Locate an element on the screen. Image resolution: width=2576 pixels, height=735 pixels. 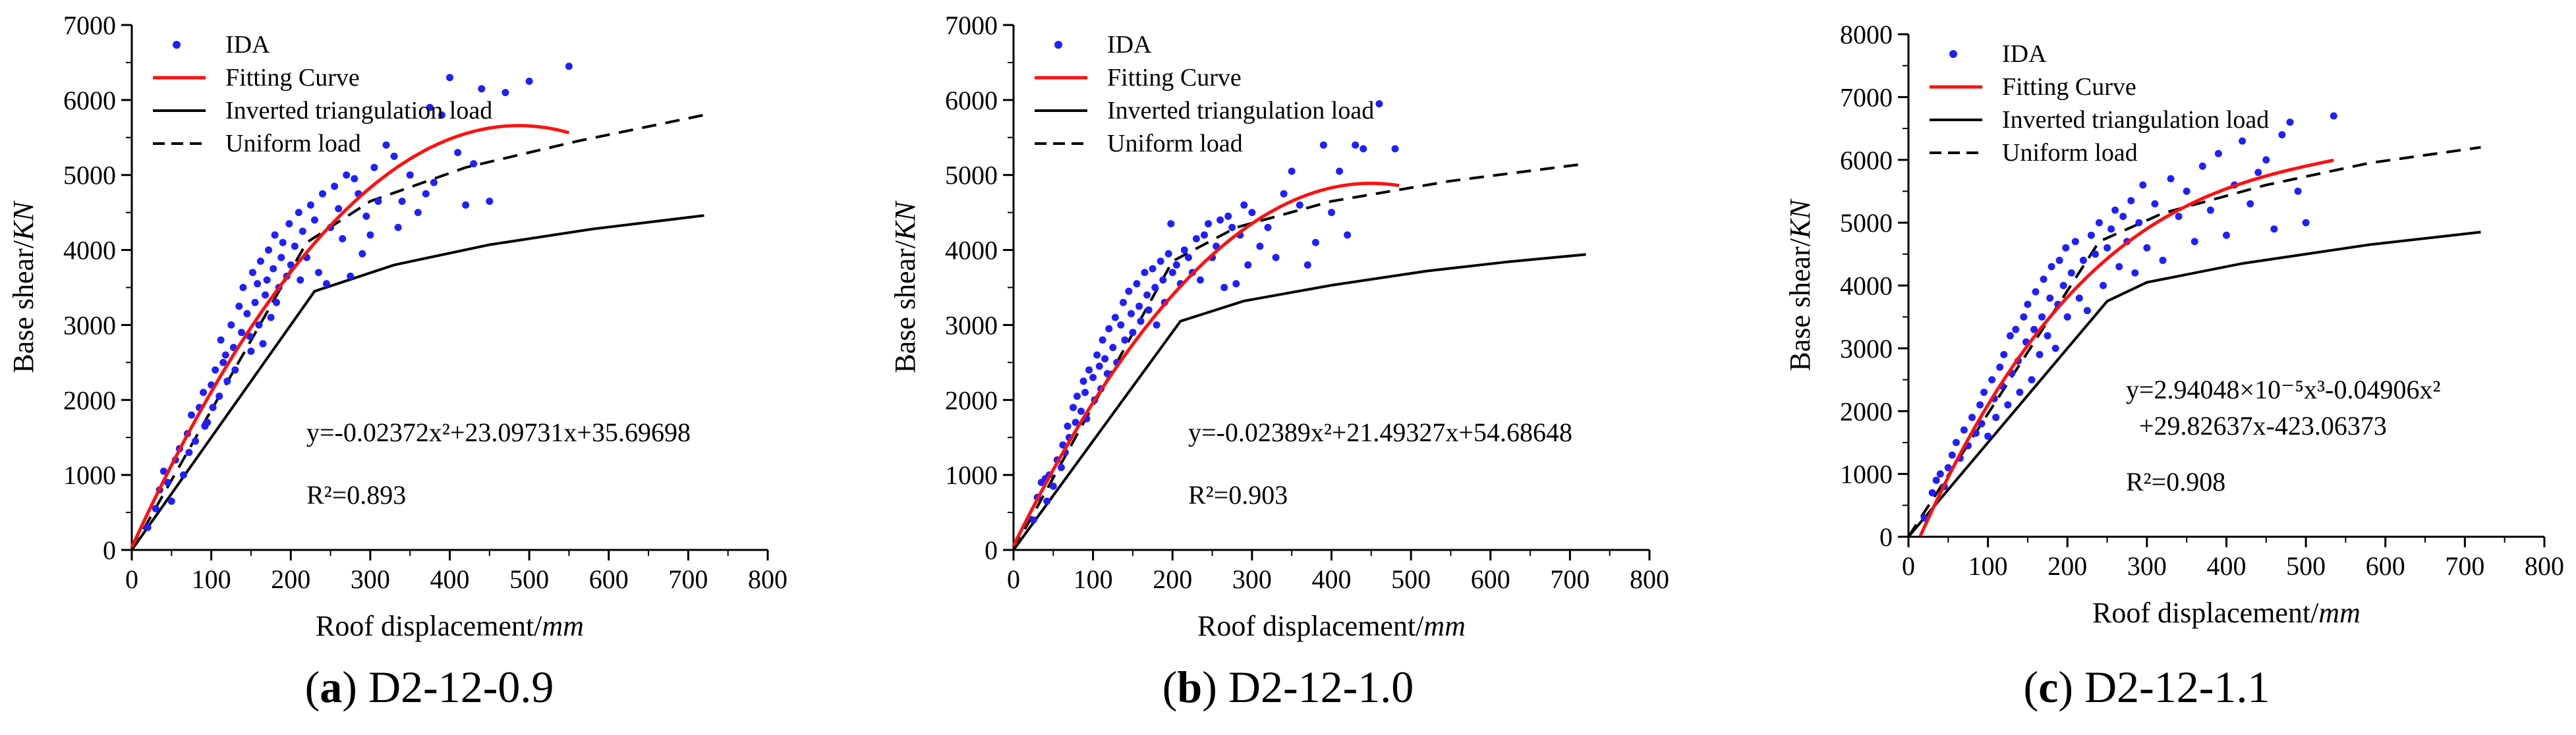
p1-x-tick-label: 100 is located at coordinates (1093, 579).